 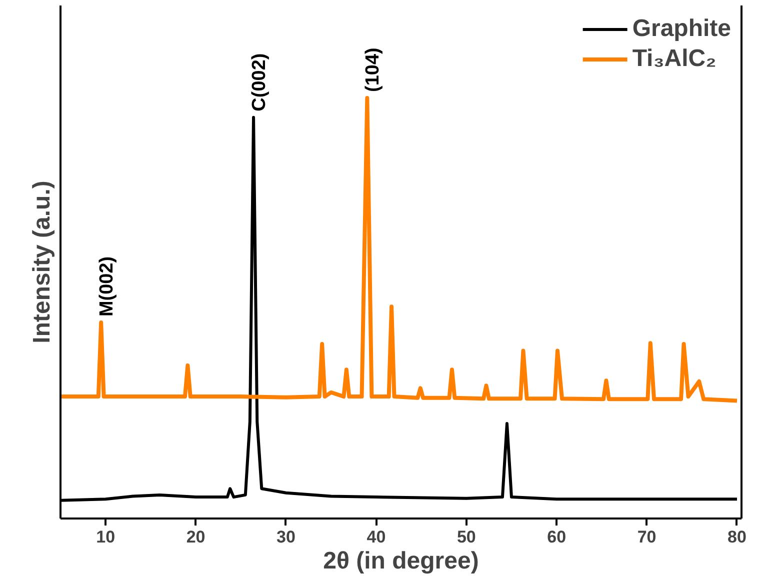 I want to click on x-tick-label: 80, so click(x=737, y=537).